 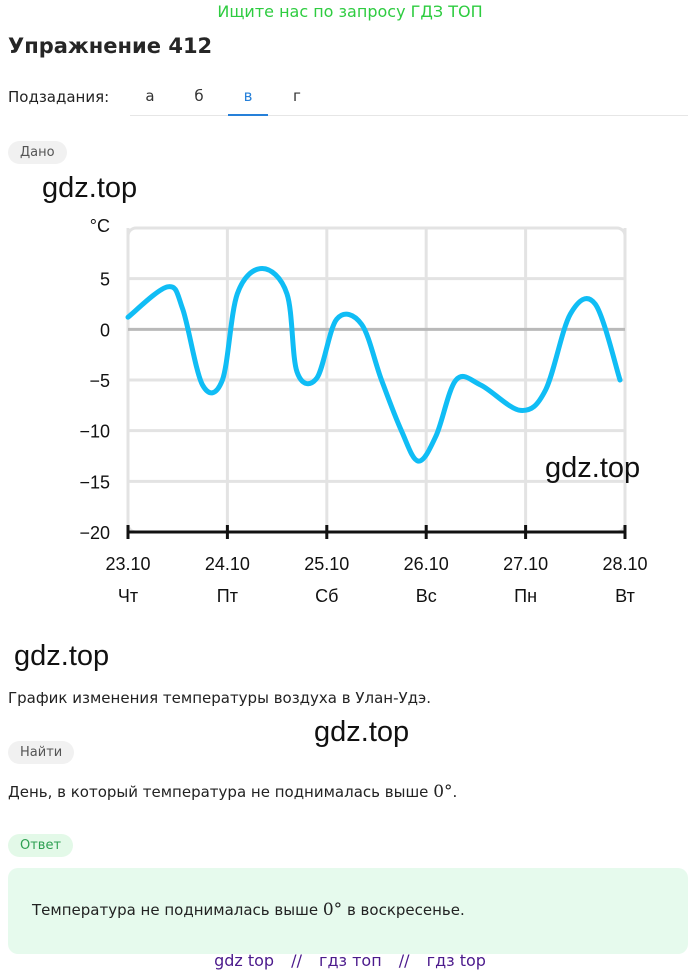 I want to click on x-tick-day: Чт, so click(x=128, y=596).